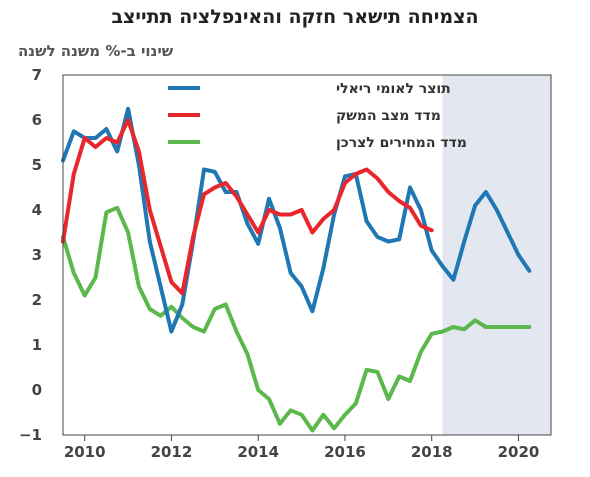 The image size is (590, 477). Describe the element at coordinates (37, 300) in the screenshot. I see `y-tick-label: 2` at that location.